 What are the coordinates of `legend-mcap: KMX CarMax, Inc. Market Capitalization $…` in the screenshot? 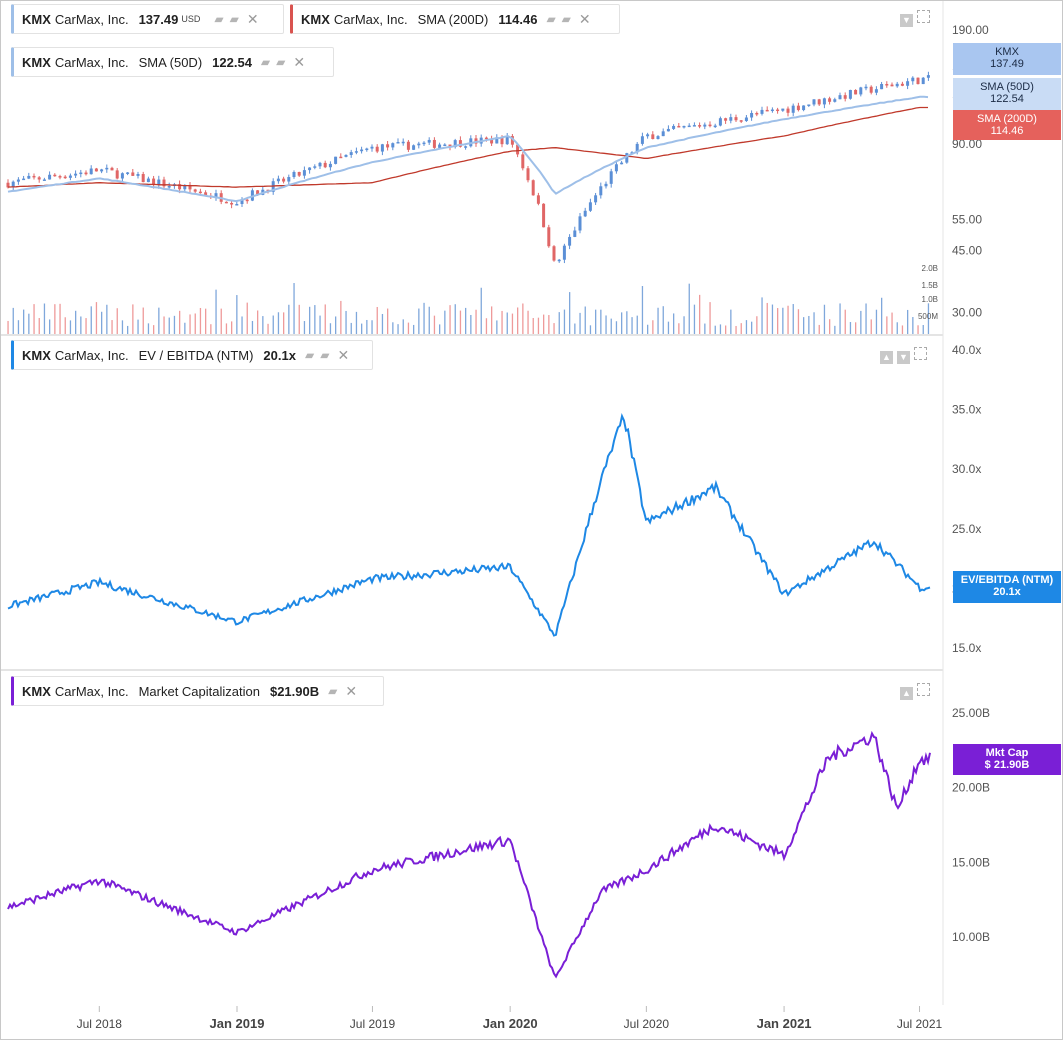 It's located at (197, 691).